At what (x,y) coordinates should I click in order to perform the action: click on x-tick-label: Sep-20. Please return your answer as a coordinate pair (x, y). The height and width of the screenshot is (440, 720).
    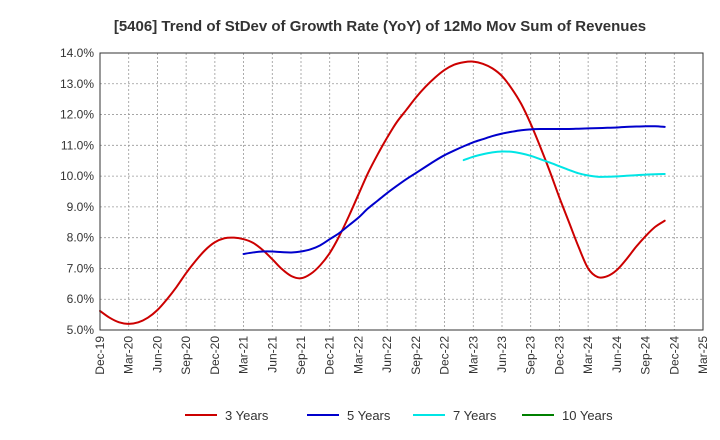
    Looking at the image, I should click on (186, 355).